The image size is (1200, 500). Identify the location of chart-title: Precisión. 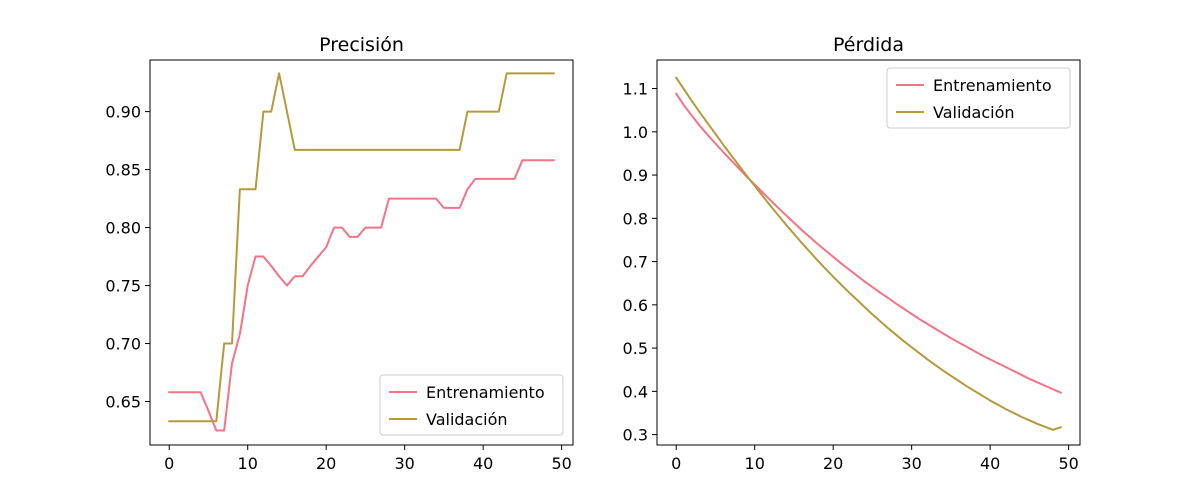
(361, 45).